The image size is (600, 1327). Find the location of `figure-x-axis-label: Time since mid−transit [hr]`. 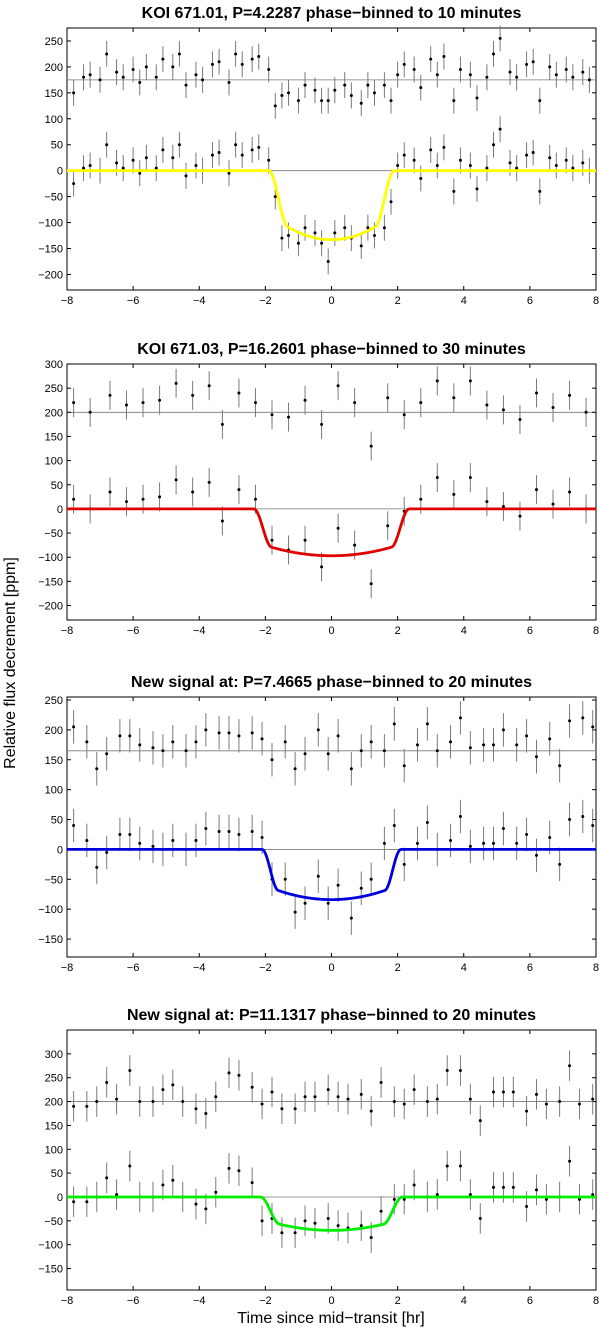

figure-x-axis-label: Time since mid−transit [hr] is located at coordinates (330, 1318).